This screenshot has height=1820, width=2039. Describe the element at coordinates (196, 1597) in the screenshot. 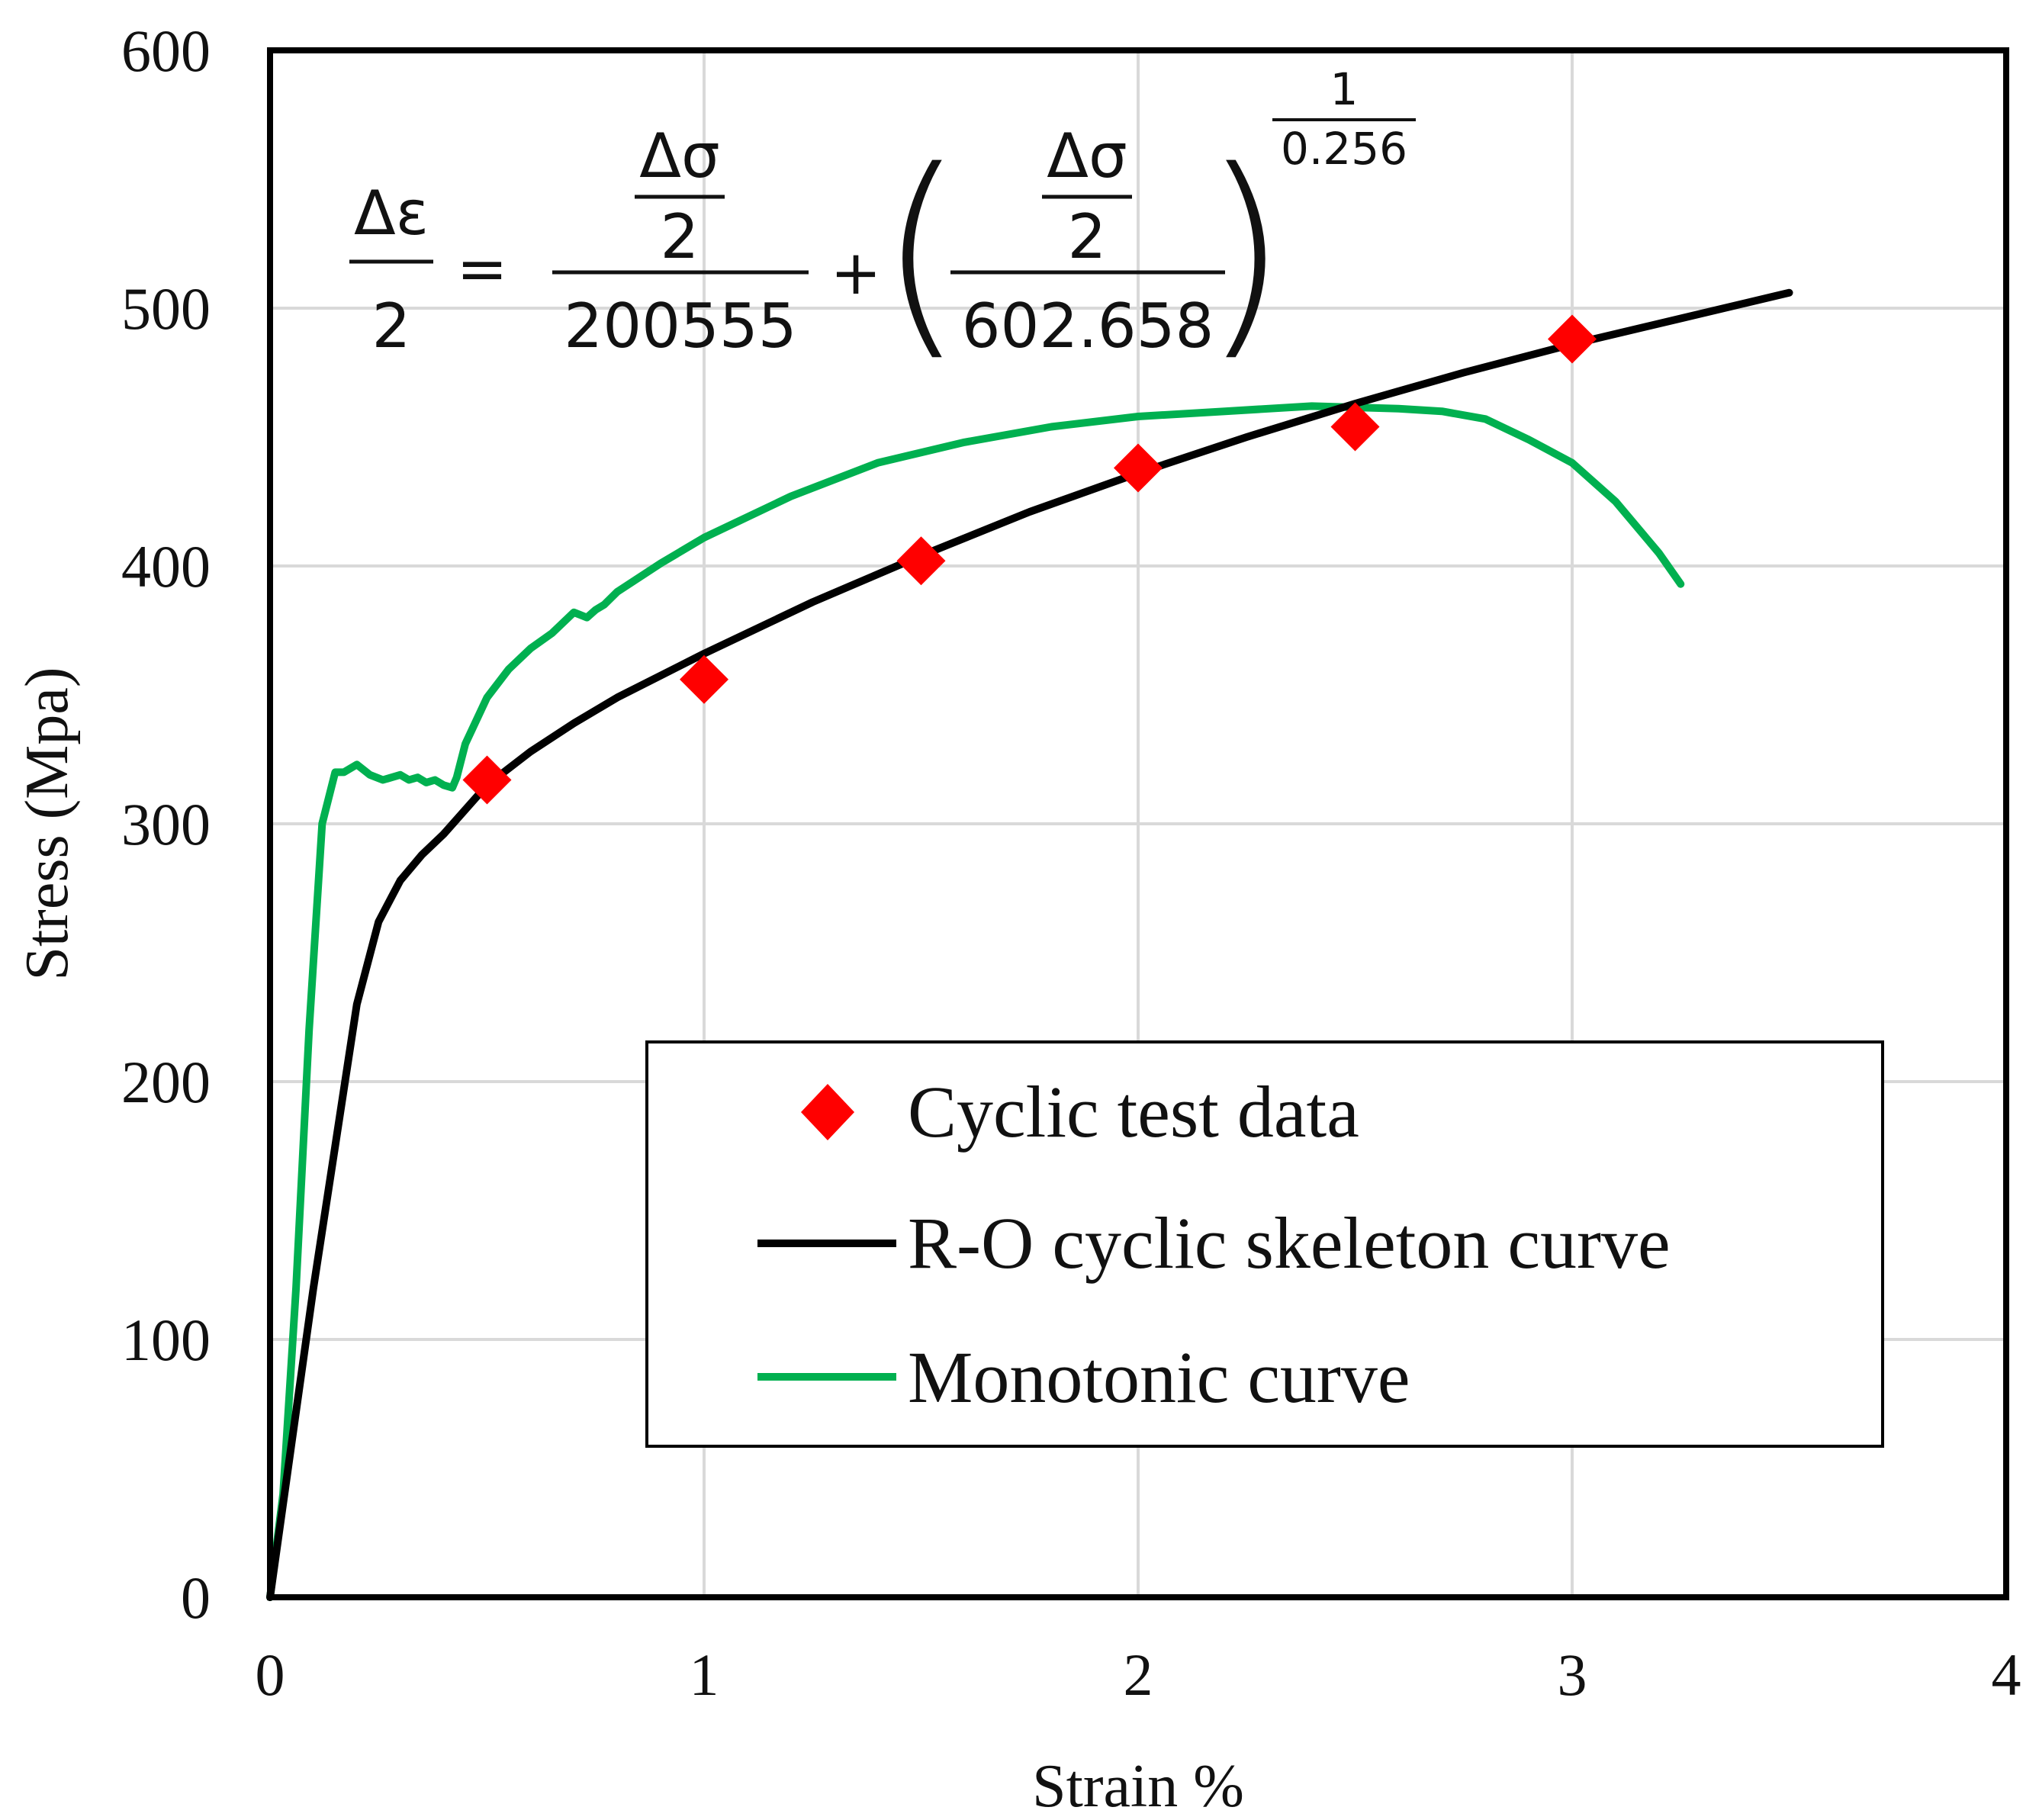

I see `y-tick-label: 0` at that location.